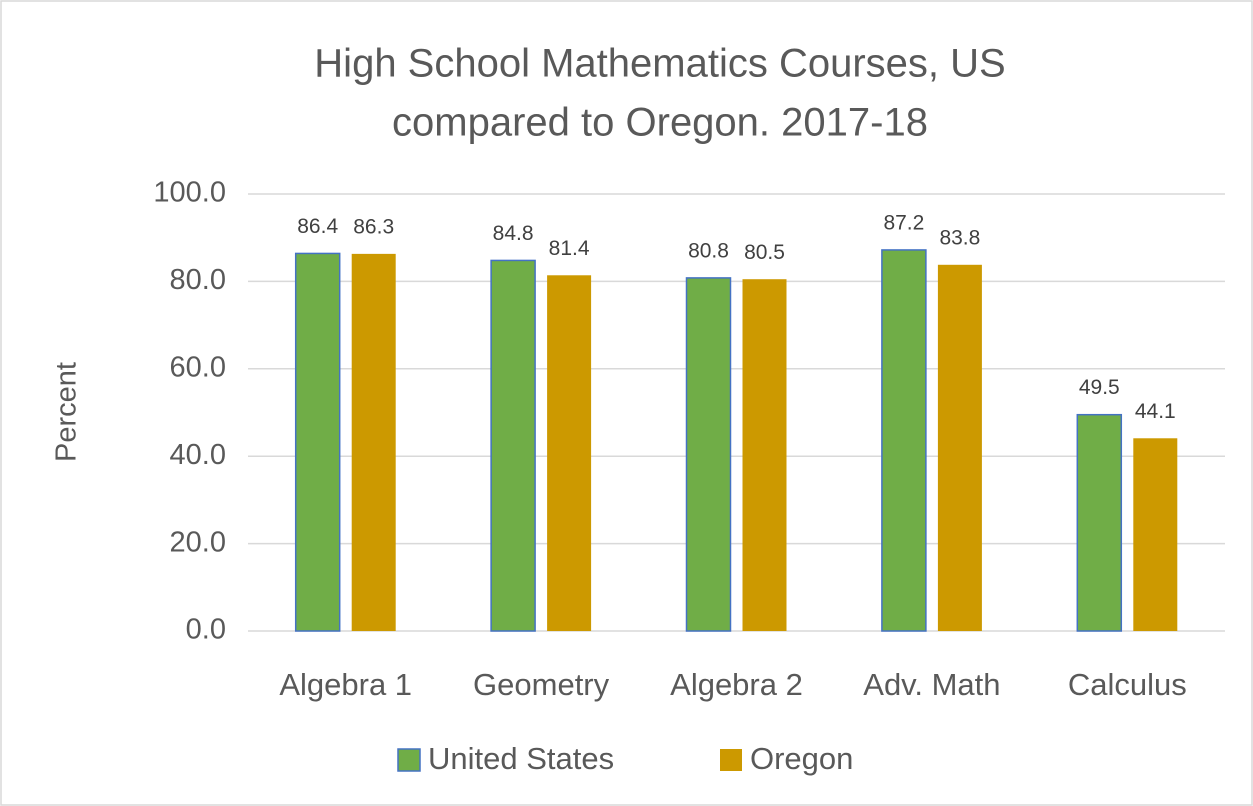  What do you see at coordinates (67, 412) in the screenshot?
I see `y-axis-label: Percent` at bounding box center [67, 412].